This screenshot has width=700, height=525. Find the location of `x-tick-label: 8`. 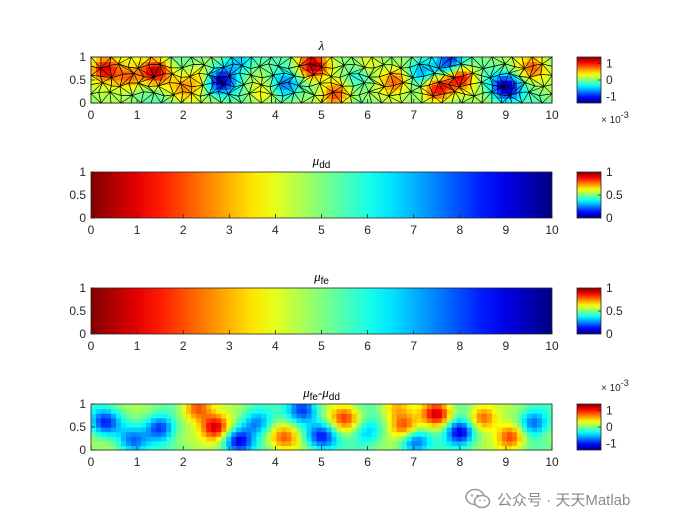

x-tick-label: 8 is located at coordinates (459, 230).